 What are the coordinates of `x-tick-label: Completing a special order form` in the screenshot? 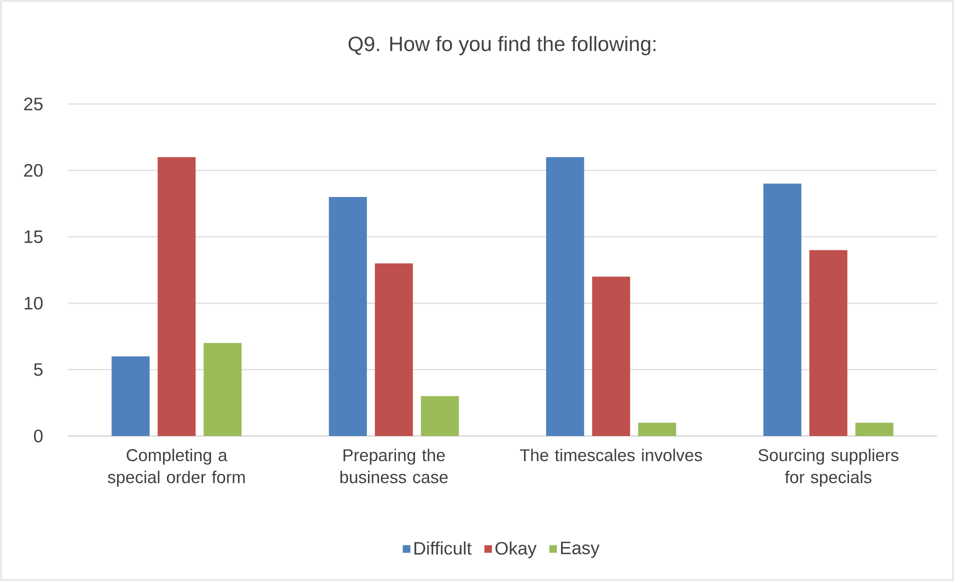 It's located at (176, 467).